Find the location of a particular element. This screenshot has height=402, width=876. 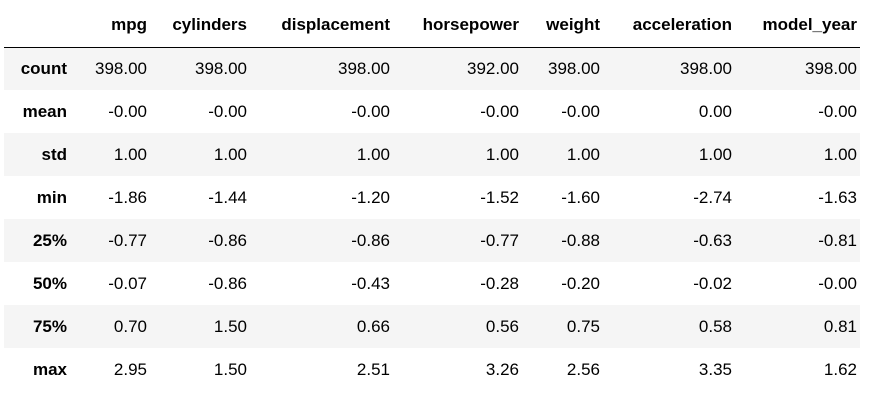

table-cell: 2.56 is located at coordinates (583, 369).